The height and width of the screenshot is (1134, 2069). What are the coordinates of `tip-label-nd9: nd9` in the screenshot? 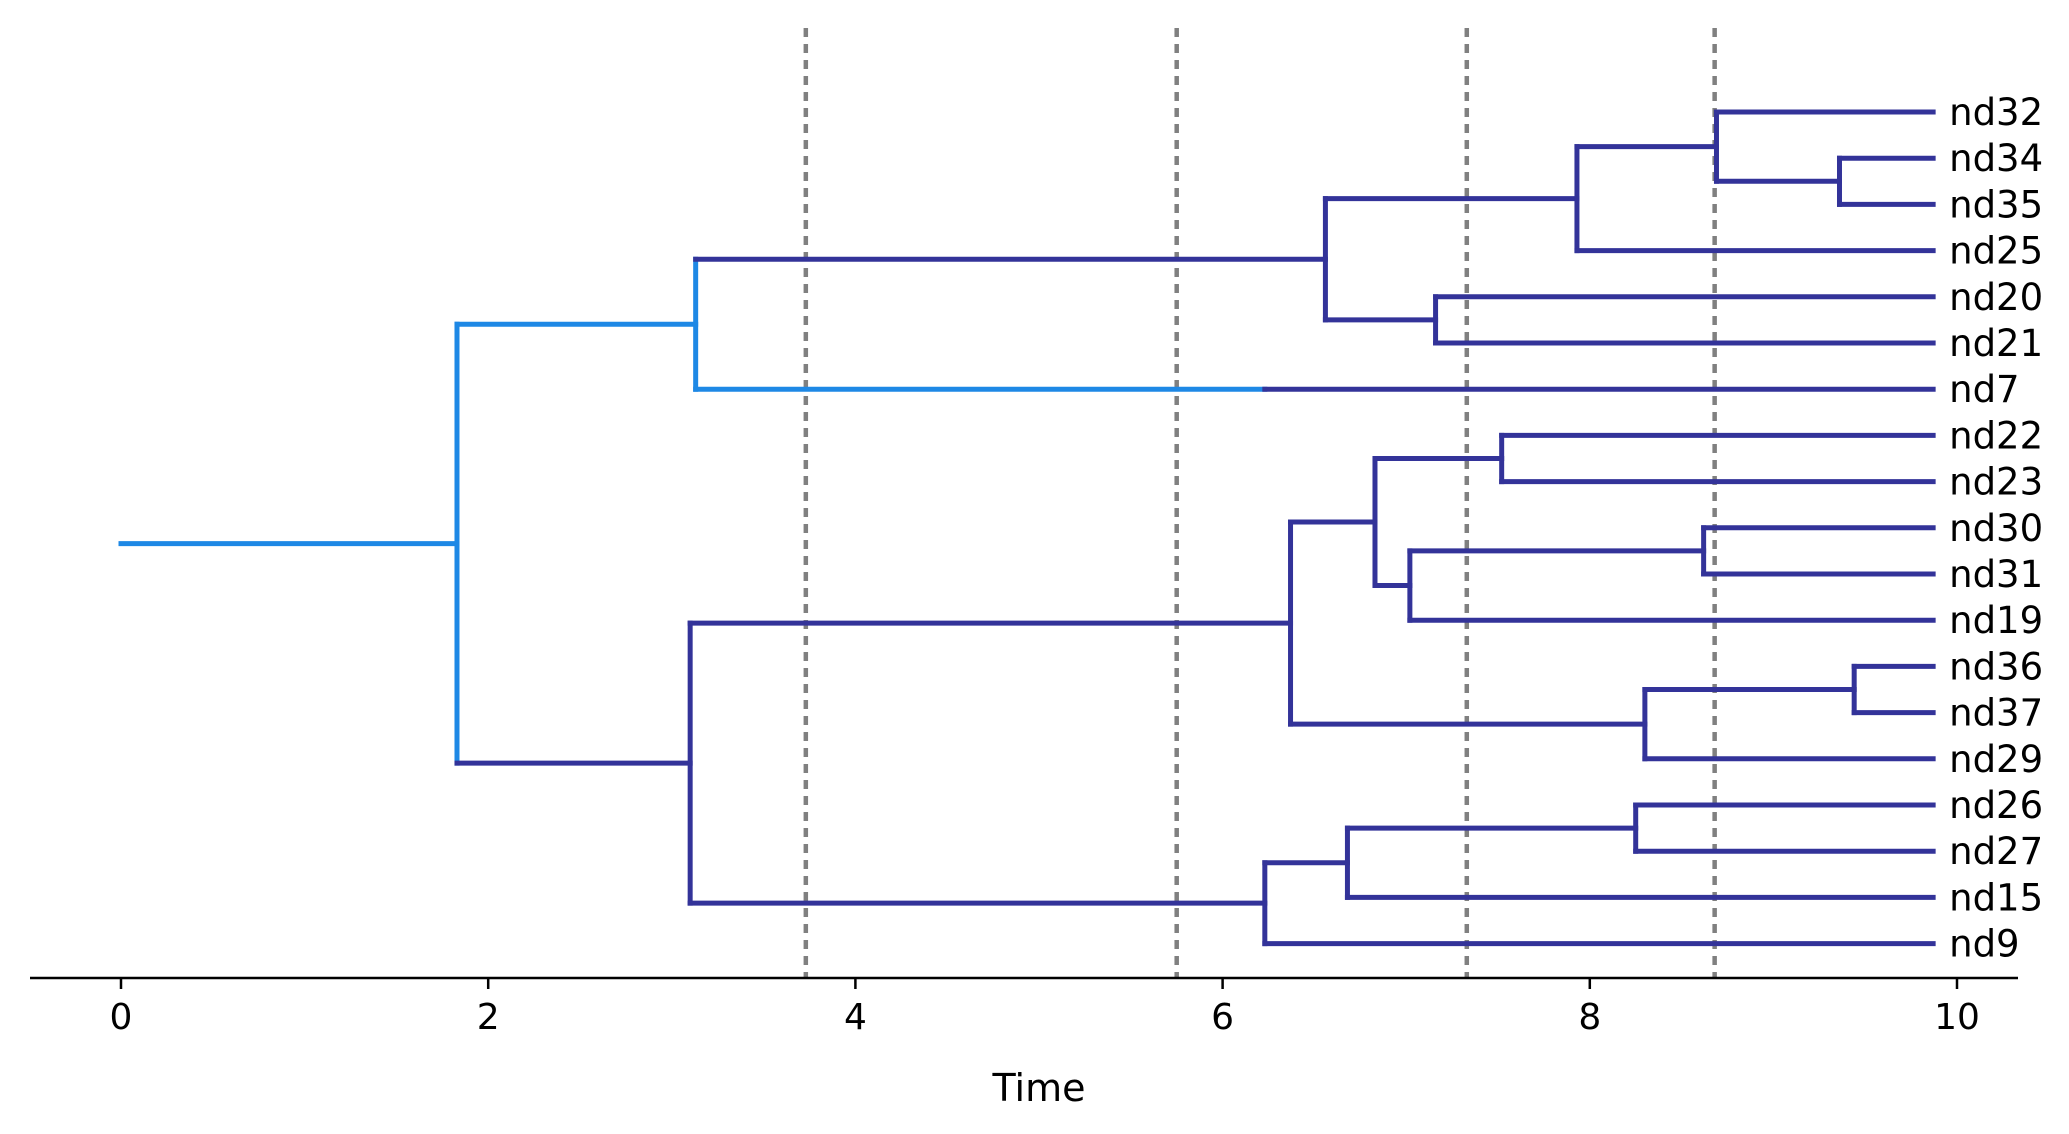 It's located at (1984, 944).